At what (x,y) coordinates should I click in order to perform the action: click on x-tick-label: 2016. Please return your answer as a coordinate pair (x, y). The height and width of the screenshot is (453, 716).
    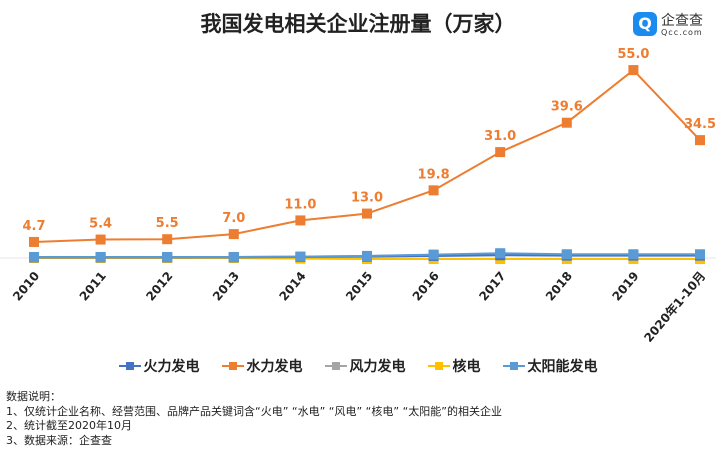
    Looking at the image, I should click on (426, 286).